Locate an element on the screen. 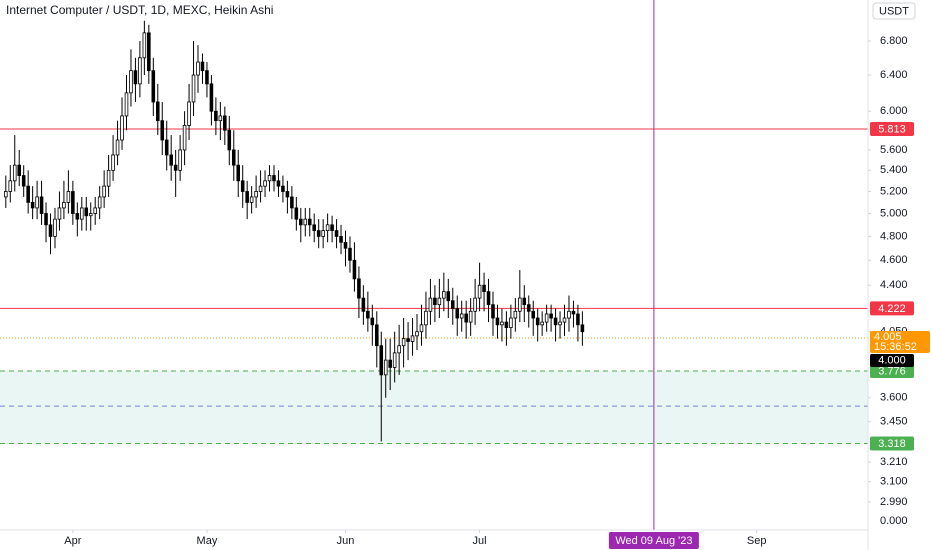  y-tick-label: 6.400 is located at coordinates (894, 75).